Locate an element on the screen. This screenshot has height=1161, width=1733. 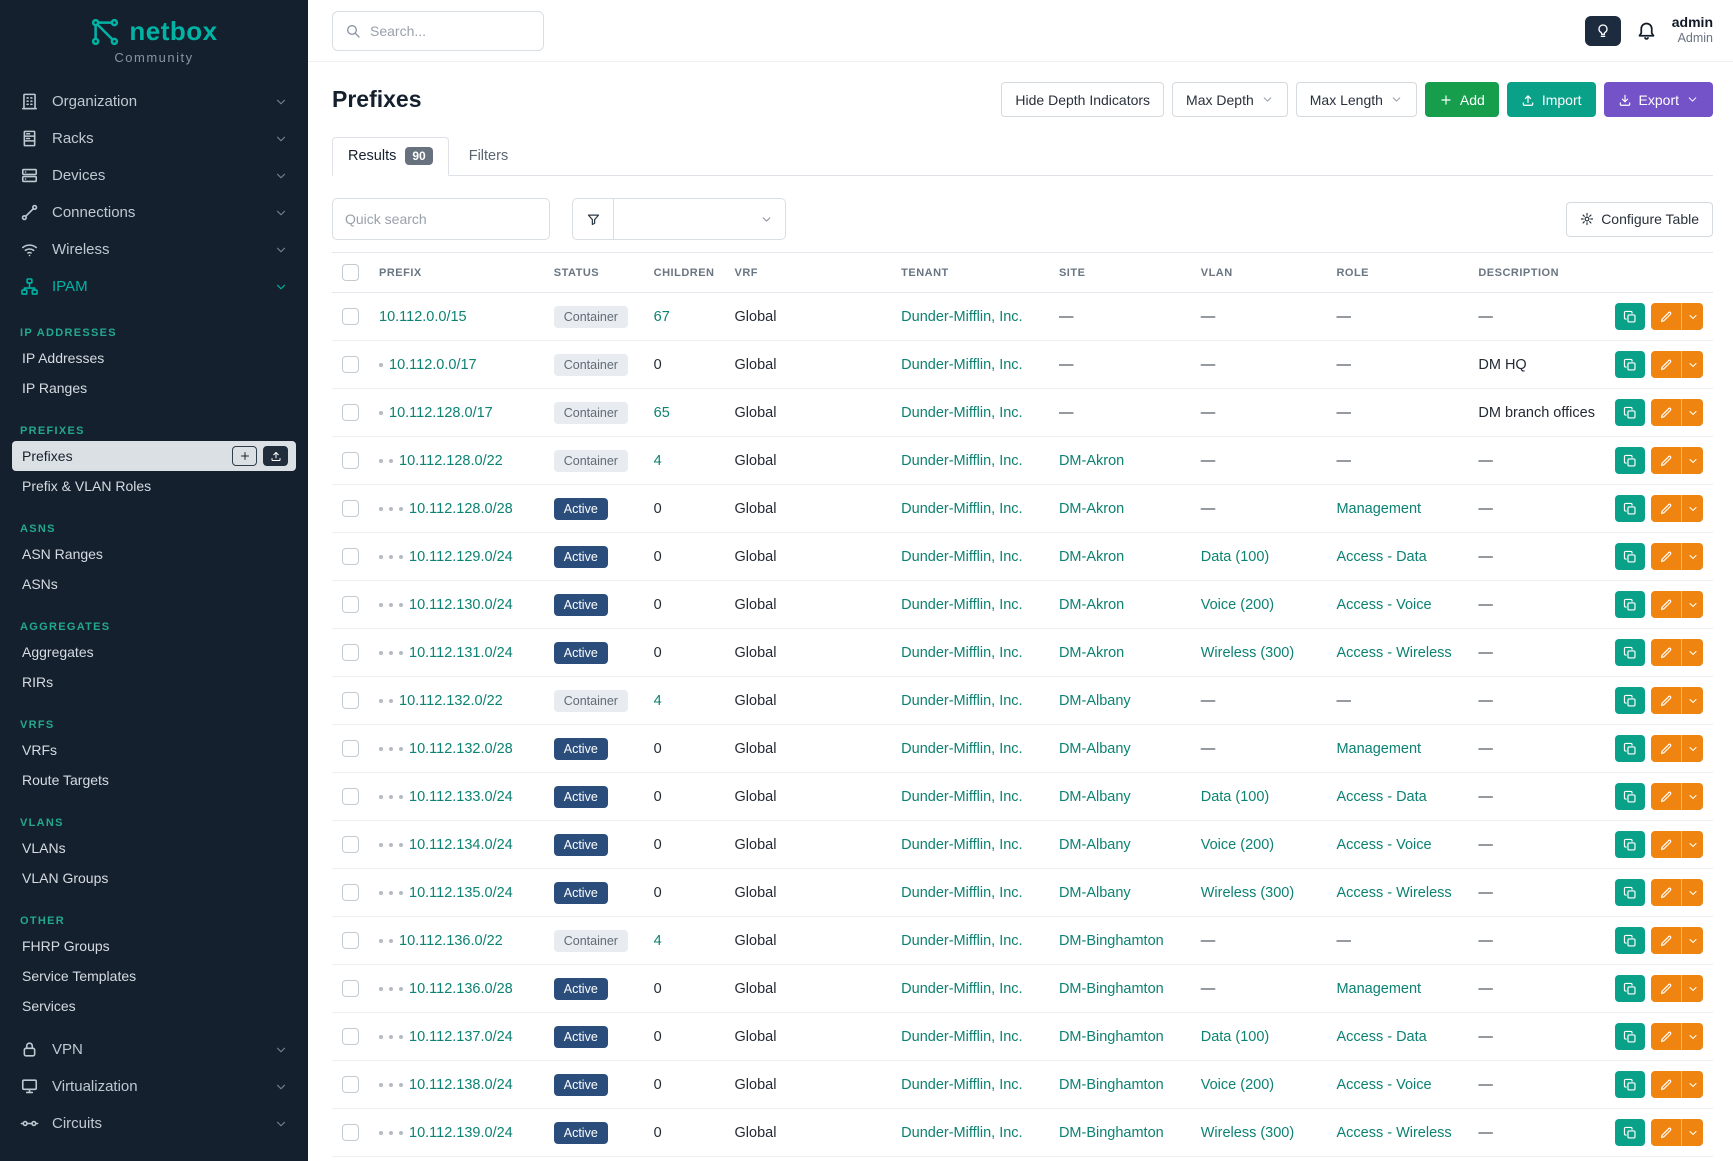
sidebar-item-circuits: Circuits is located at coordinates (154, 1123).